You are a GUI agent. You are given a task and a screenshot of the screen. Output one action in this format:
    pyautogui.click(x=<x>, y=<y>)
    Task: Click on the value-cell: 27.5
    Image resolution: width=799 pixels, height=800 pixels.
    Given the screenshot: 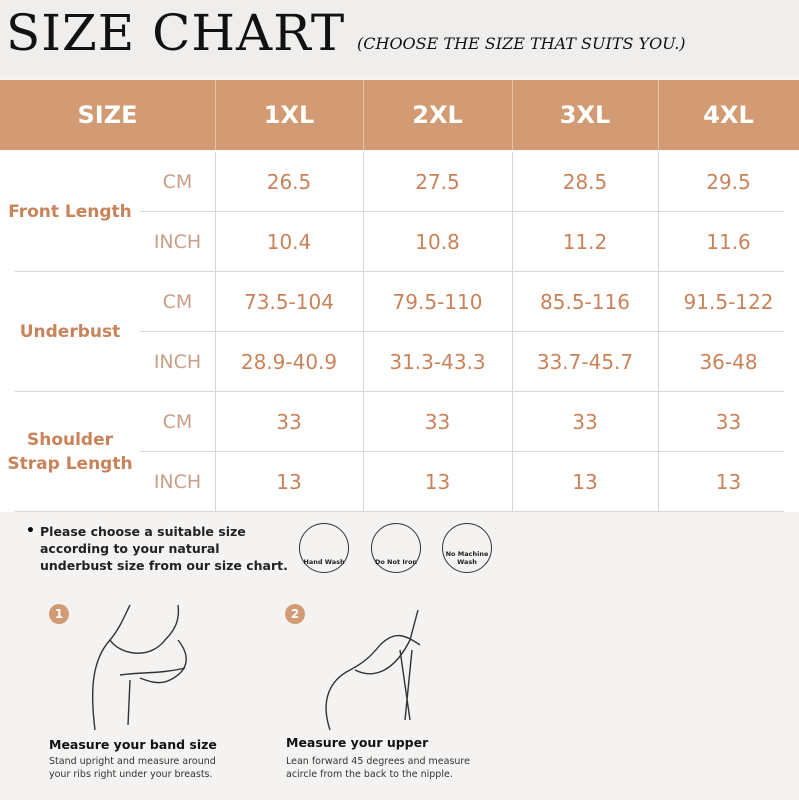 What is the action you would take?
    pyautogui.click(x=437, y=182)
    